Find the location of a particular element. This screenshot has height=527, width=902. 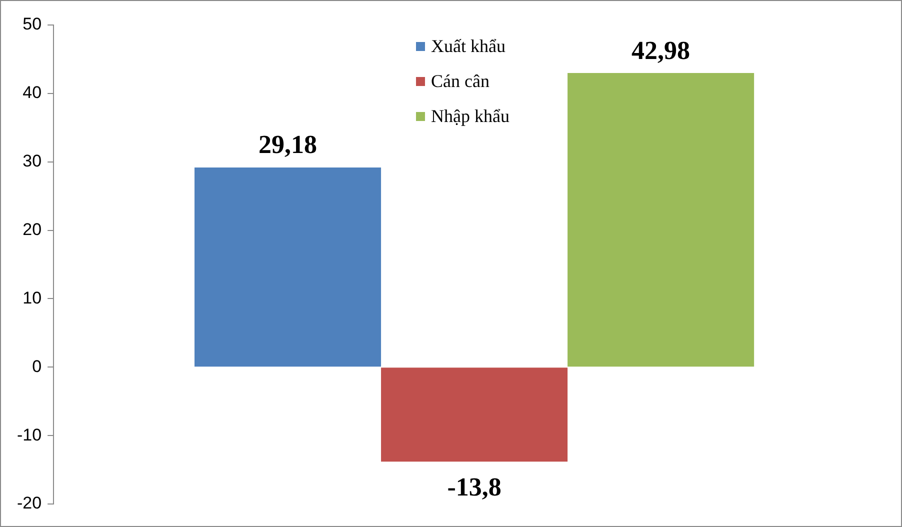

data-label: 29,18 is located at coordinates (288, 145).